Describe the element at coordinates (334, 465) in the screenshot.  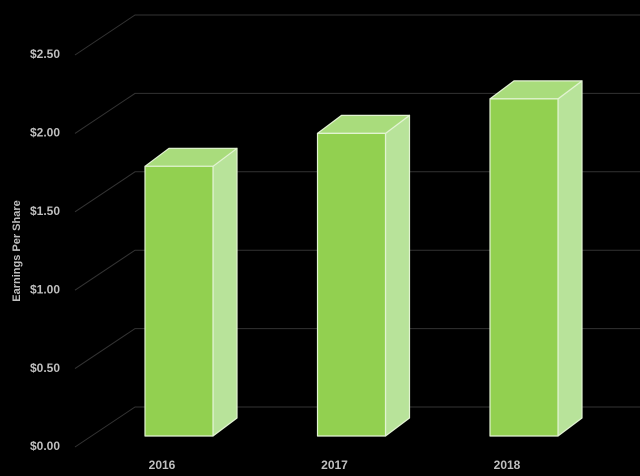
I see `x-tick-label: 2017` at that location.